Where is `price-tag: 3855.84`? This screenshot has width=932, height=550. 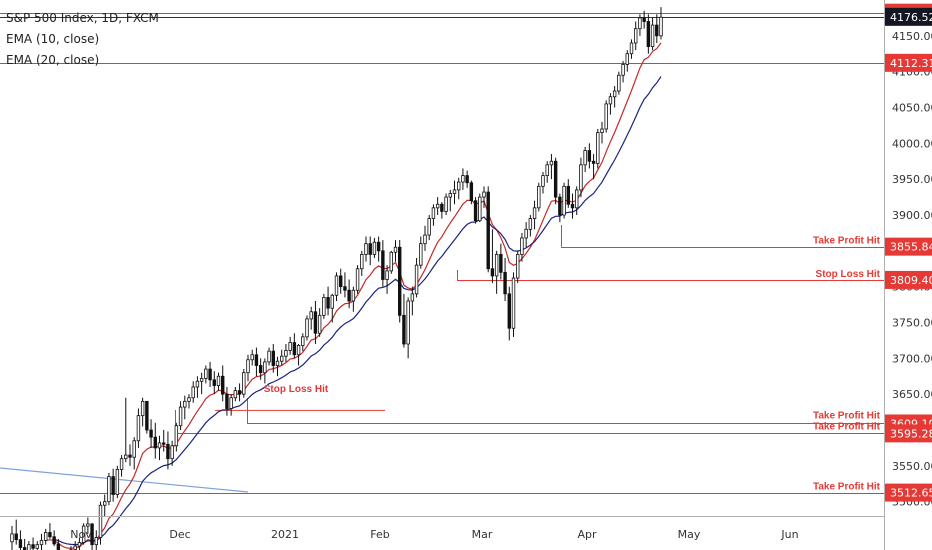
price-tag: 3855.84 is located at coordinates (908, 246).